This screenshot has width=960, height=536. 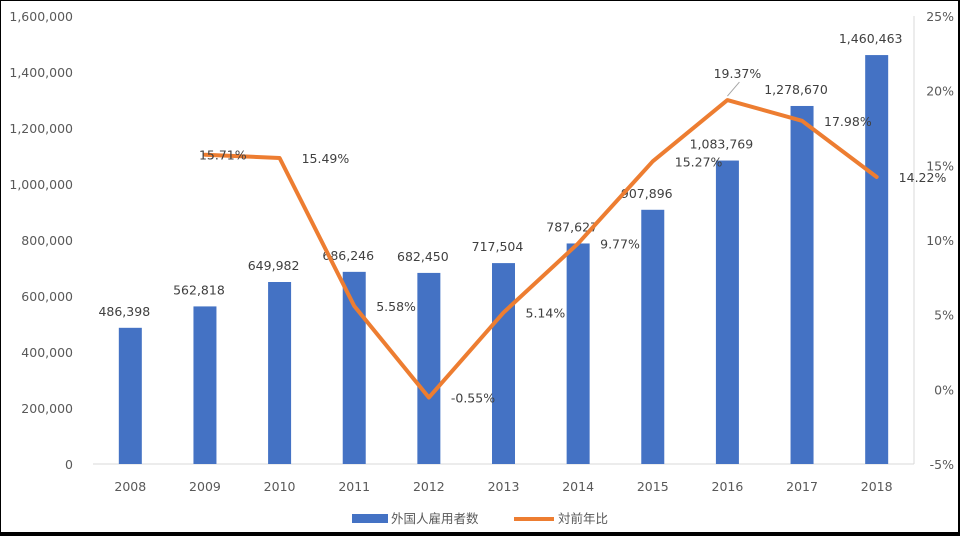 I want to click on line-data-label: 15.49%, so click(x=326, y=158).